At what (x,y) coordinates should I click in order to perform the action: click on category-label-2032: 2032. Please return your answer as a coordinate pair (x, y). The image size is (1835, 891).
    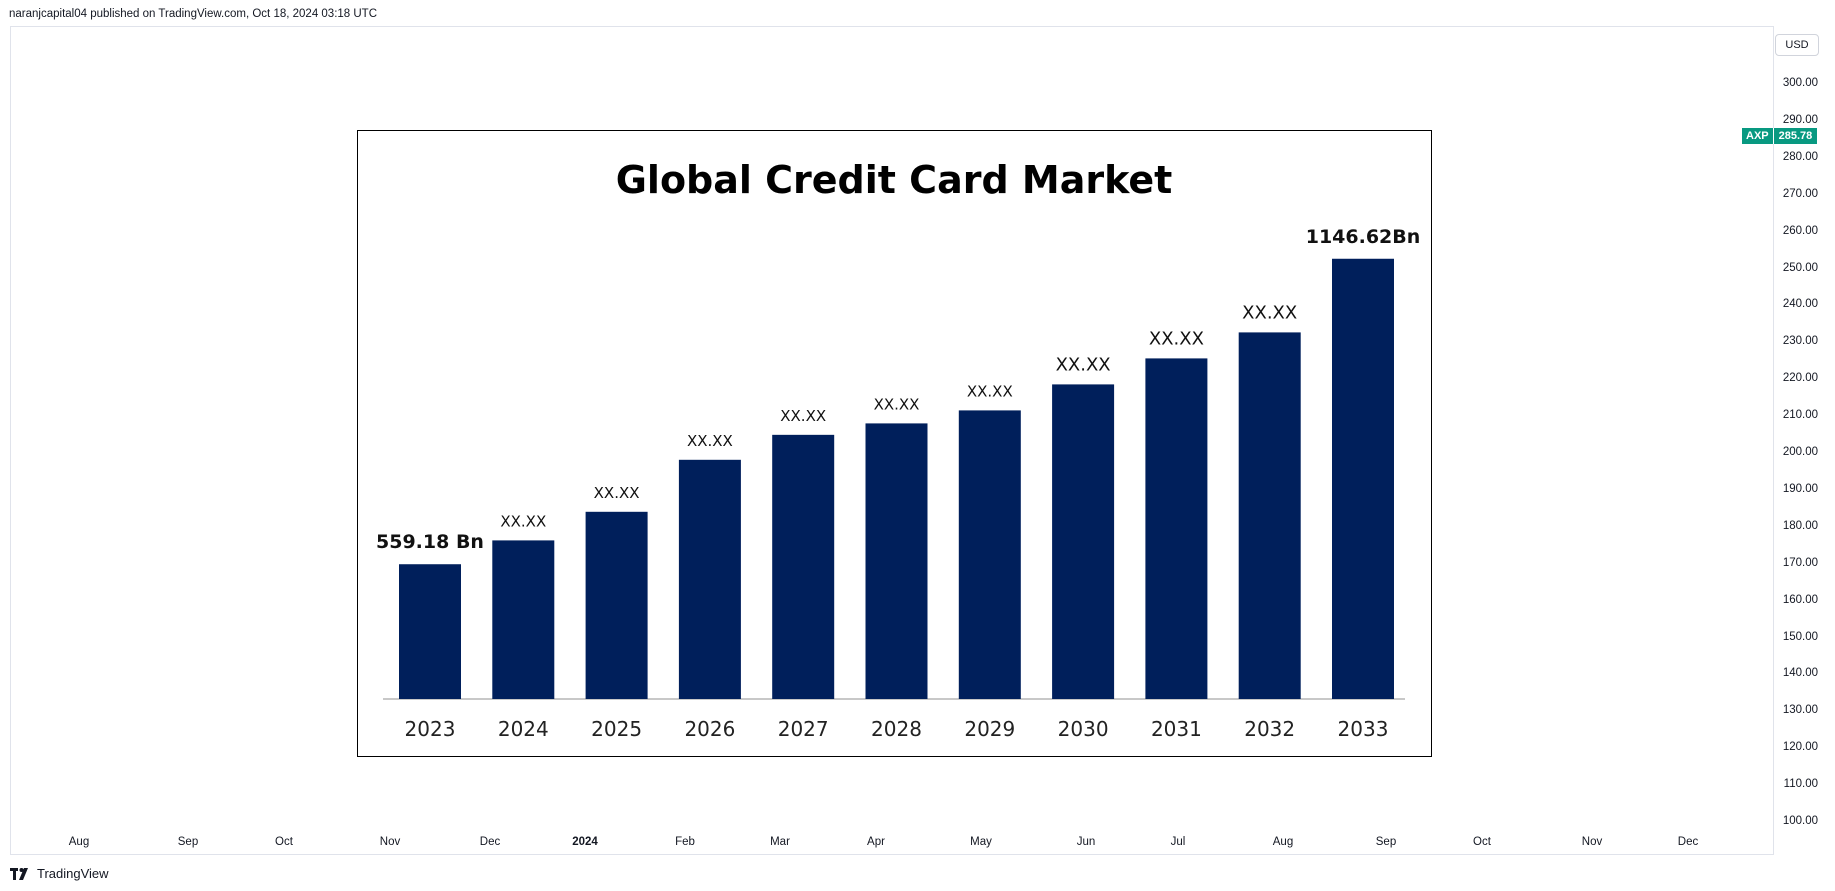
    Looking at the image, I should click on (1269, 729).